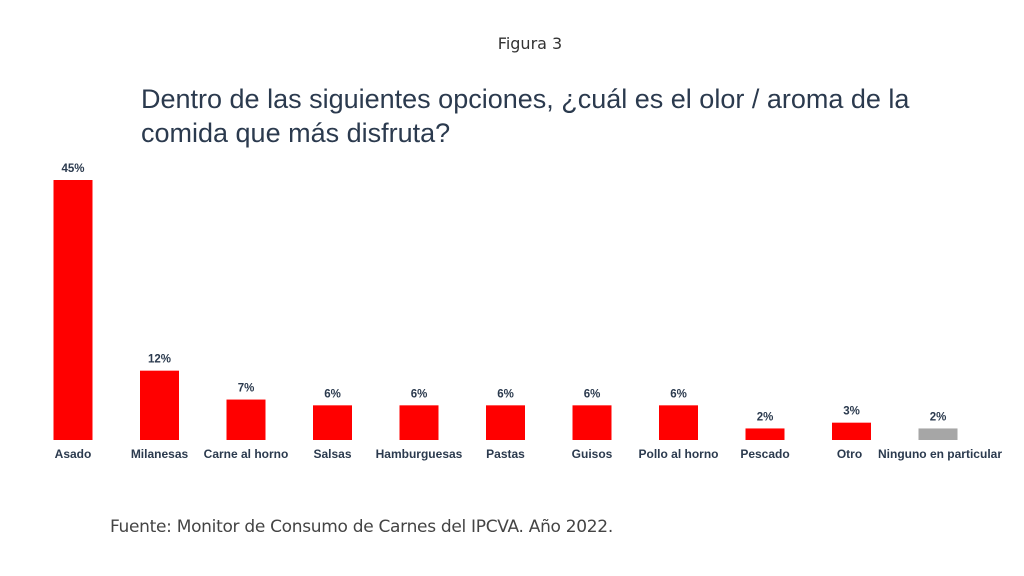  I want to click on category-label: Hamburguesas, so click(419, 454).